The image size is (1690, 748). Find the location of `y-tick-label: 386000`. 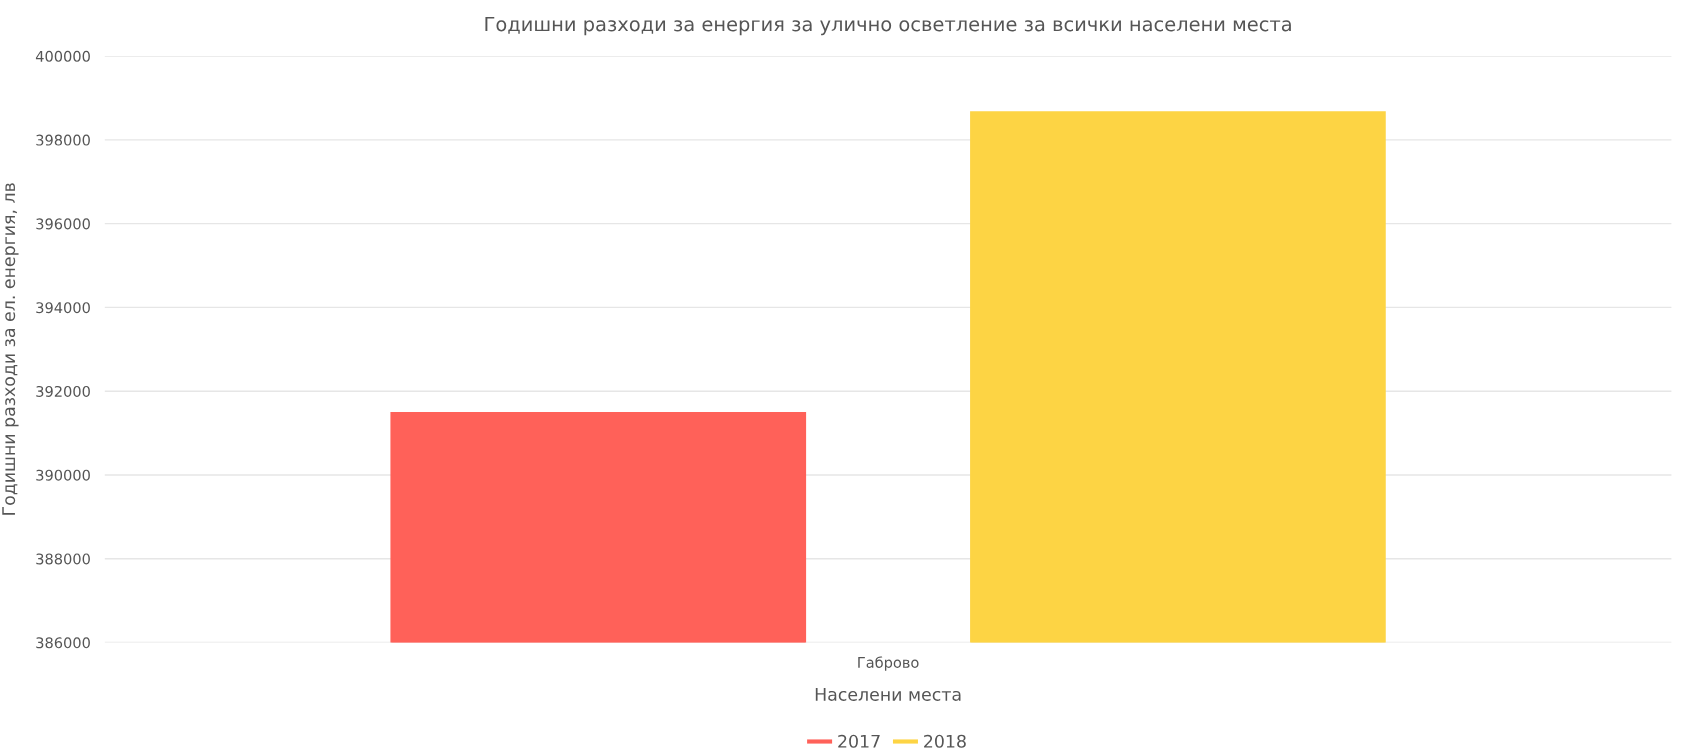

y-tick-label: 386000 is located at coordinates (63, 643).